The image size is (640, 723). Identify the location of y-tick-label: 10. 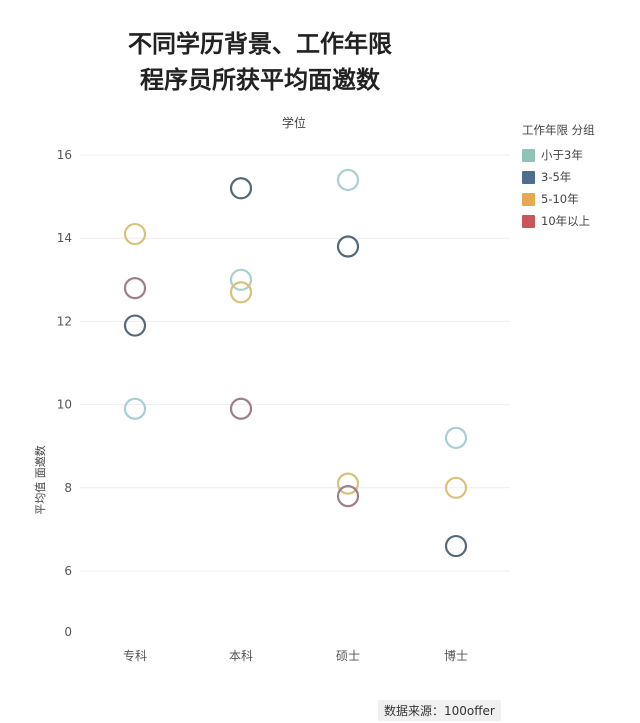
(64, 405).